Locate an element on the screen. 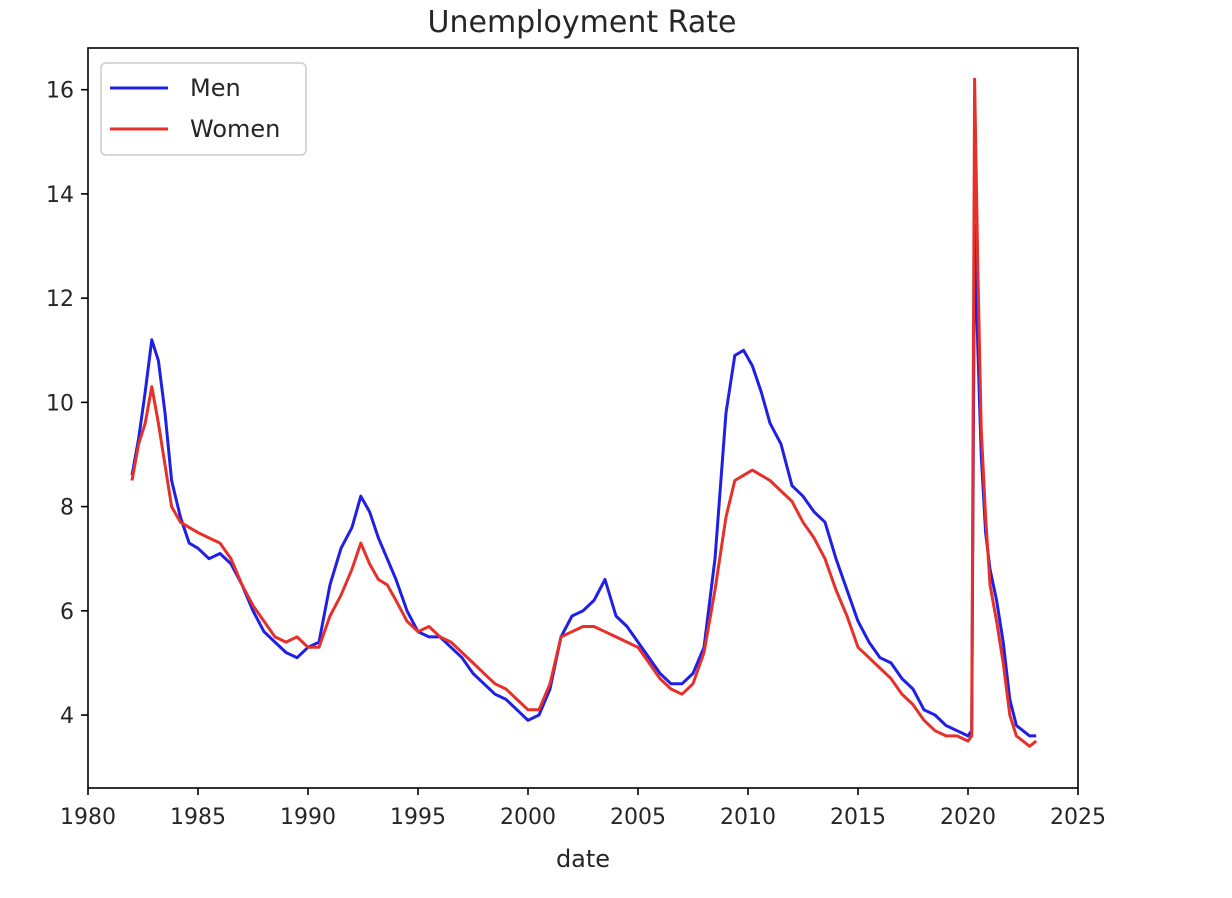 The image size is (1232, 898). x-tick-label-1990: 1990 is located at coordinates (308, 817).